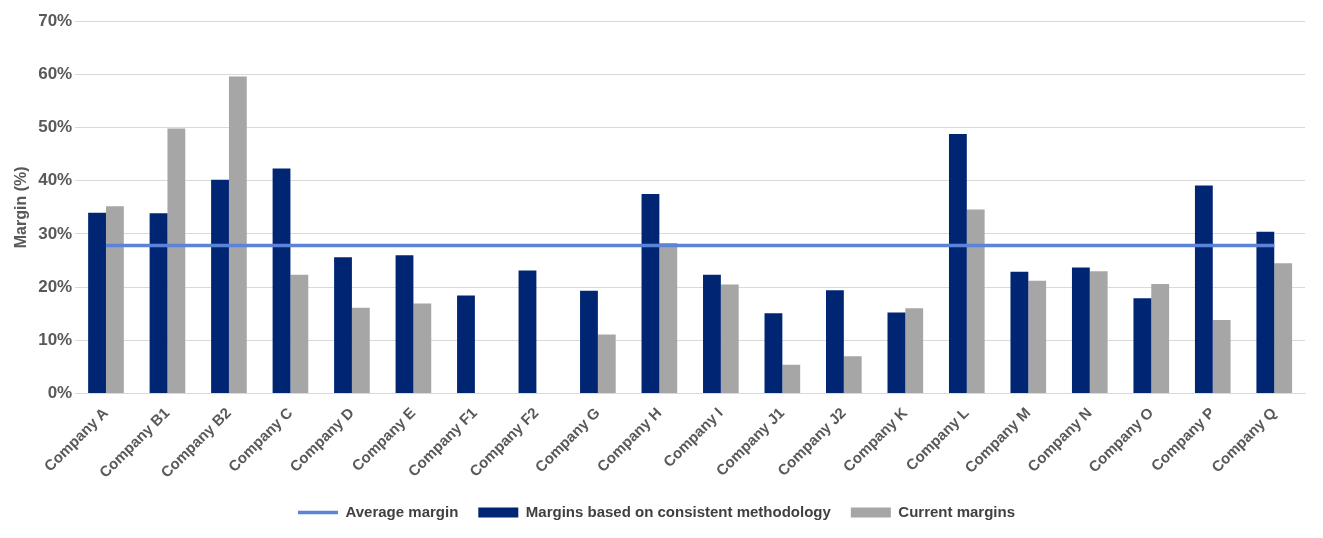 Image resolution: width=1323 pixels, height=538 pixels. Describe the element at coordinates (55, 74) in the screenshot. I see `y-tick-label: 60%` at that location.